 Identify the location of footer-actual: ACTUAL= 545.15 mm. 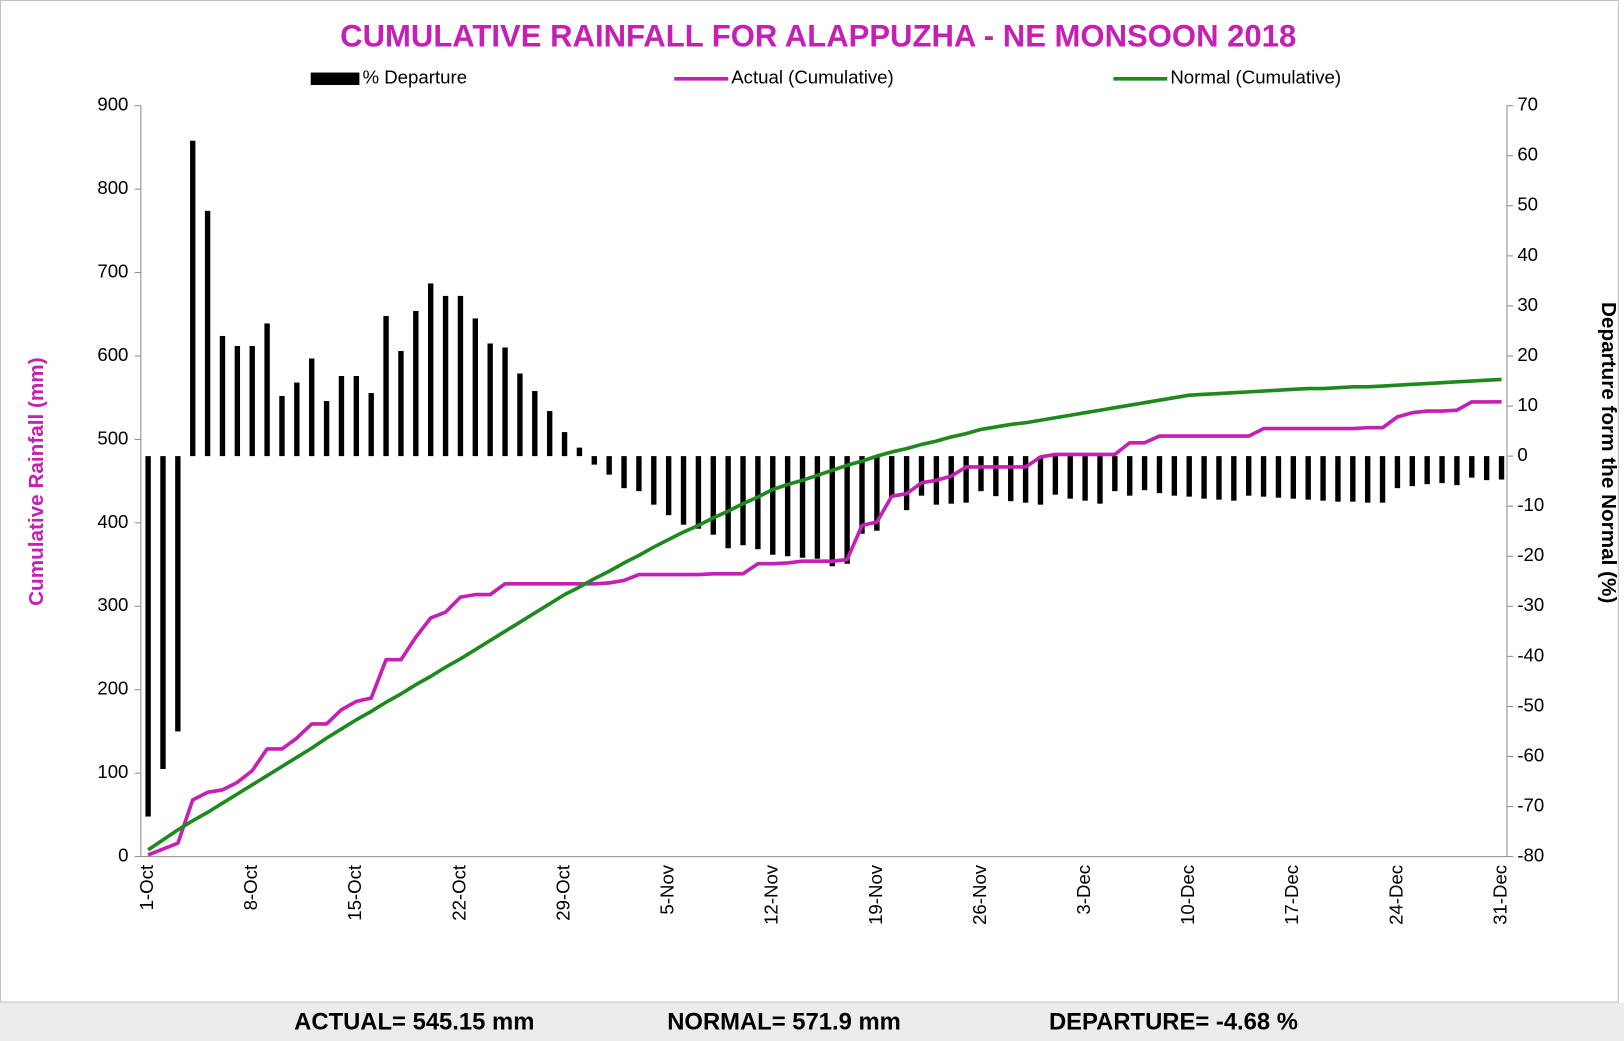
(414, 1022).